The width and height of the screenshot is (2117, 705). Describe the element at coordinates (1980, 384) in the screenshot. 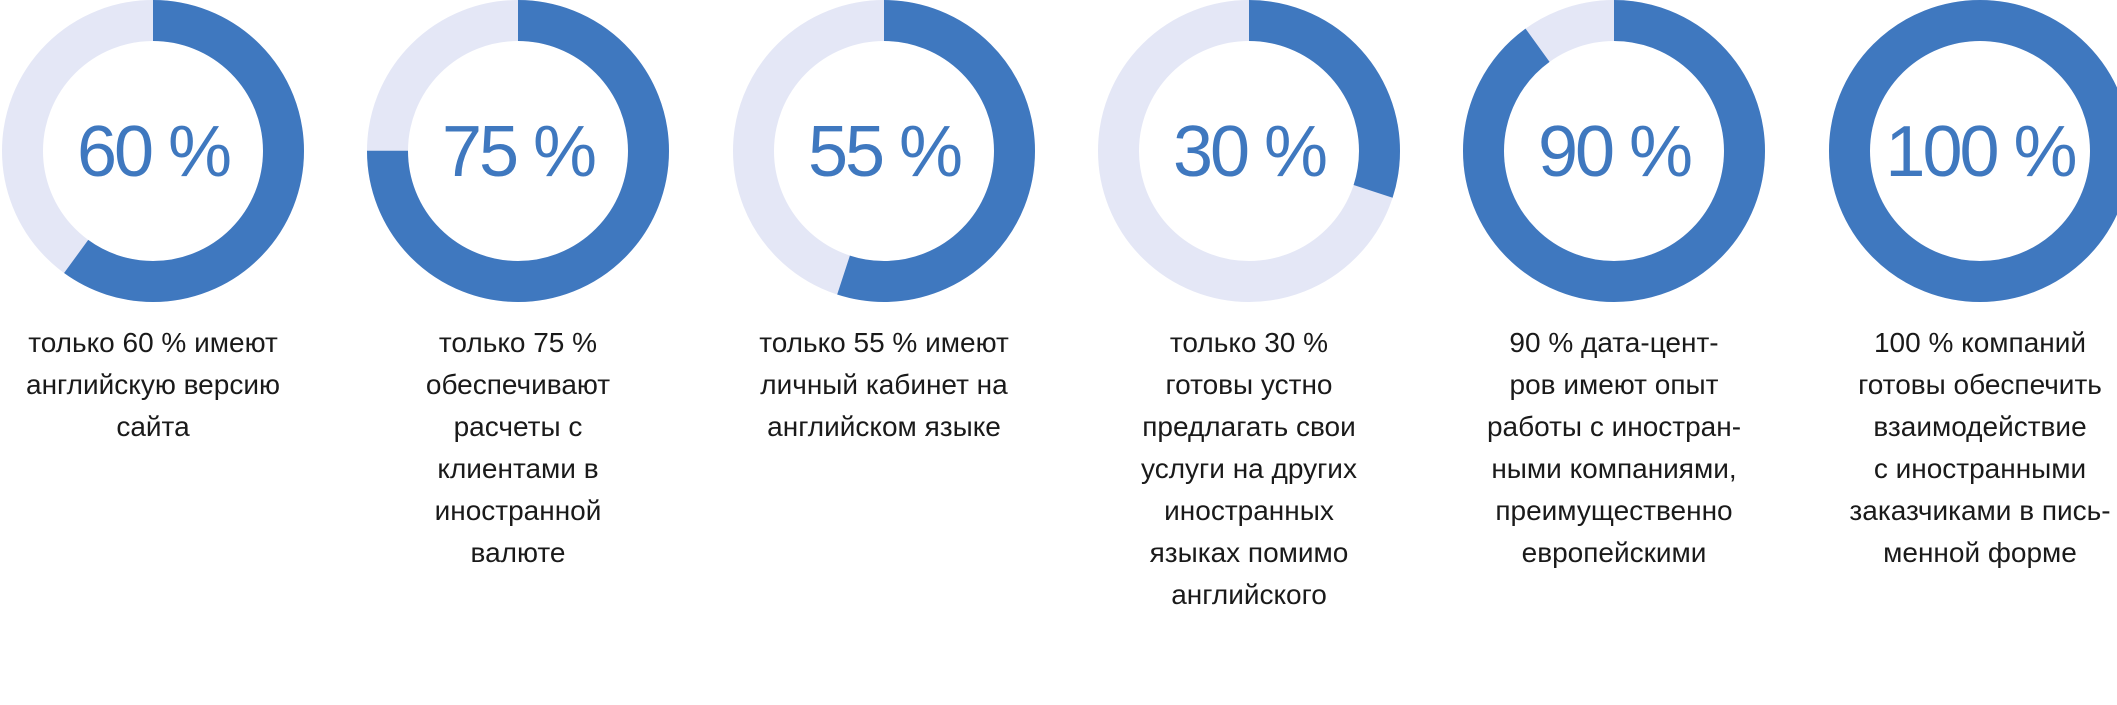

I see `caption-line: готовы обеспечить` at that location.